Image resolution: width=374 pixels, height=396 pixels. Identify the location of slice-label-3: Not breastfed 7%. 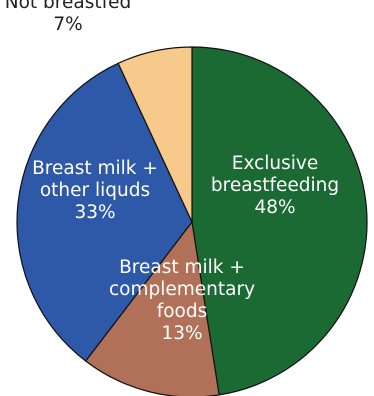
(68, 17).